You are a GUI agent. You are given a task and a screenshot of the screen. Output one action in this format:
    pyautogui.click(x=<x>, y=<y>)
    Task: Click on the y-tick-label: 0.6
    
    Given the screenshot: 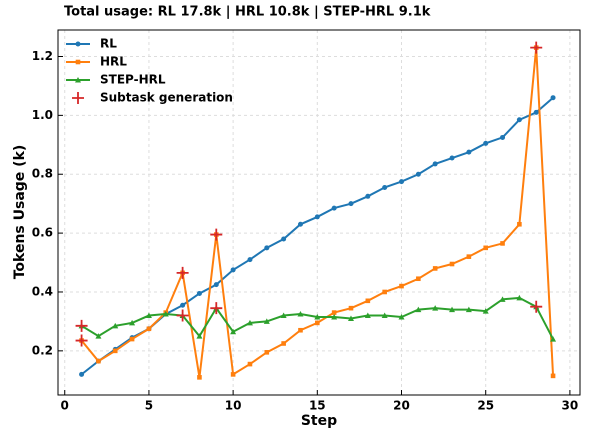 What is the action you would take?
    pyautogui.click(x=42, y=233)
    